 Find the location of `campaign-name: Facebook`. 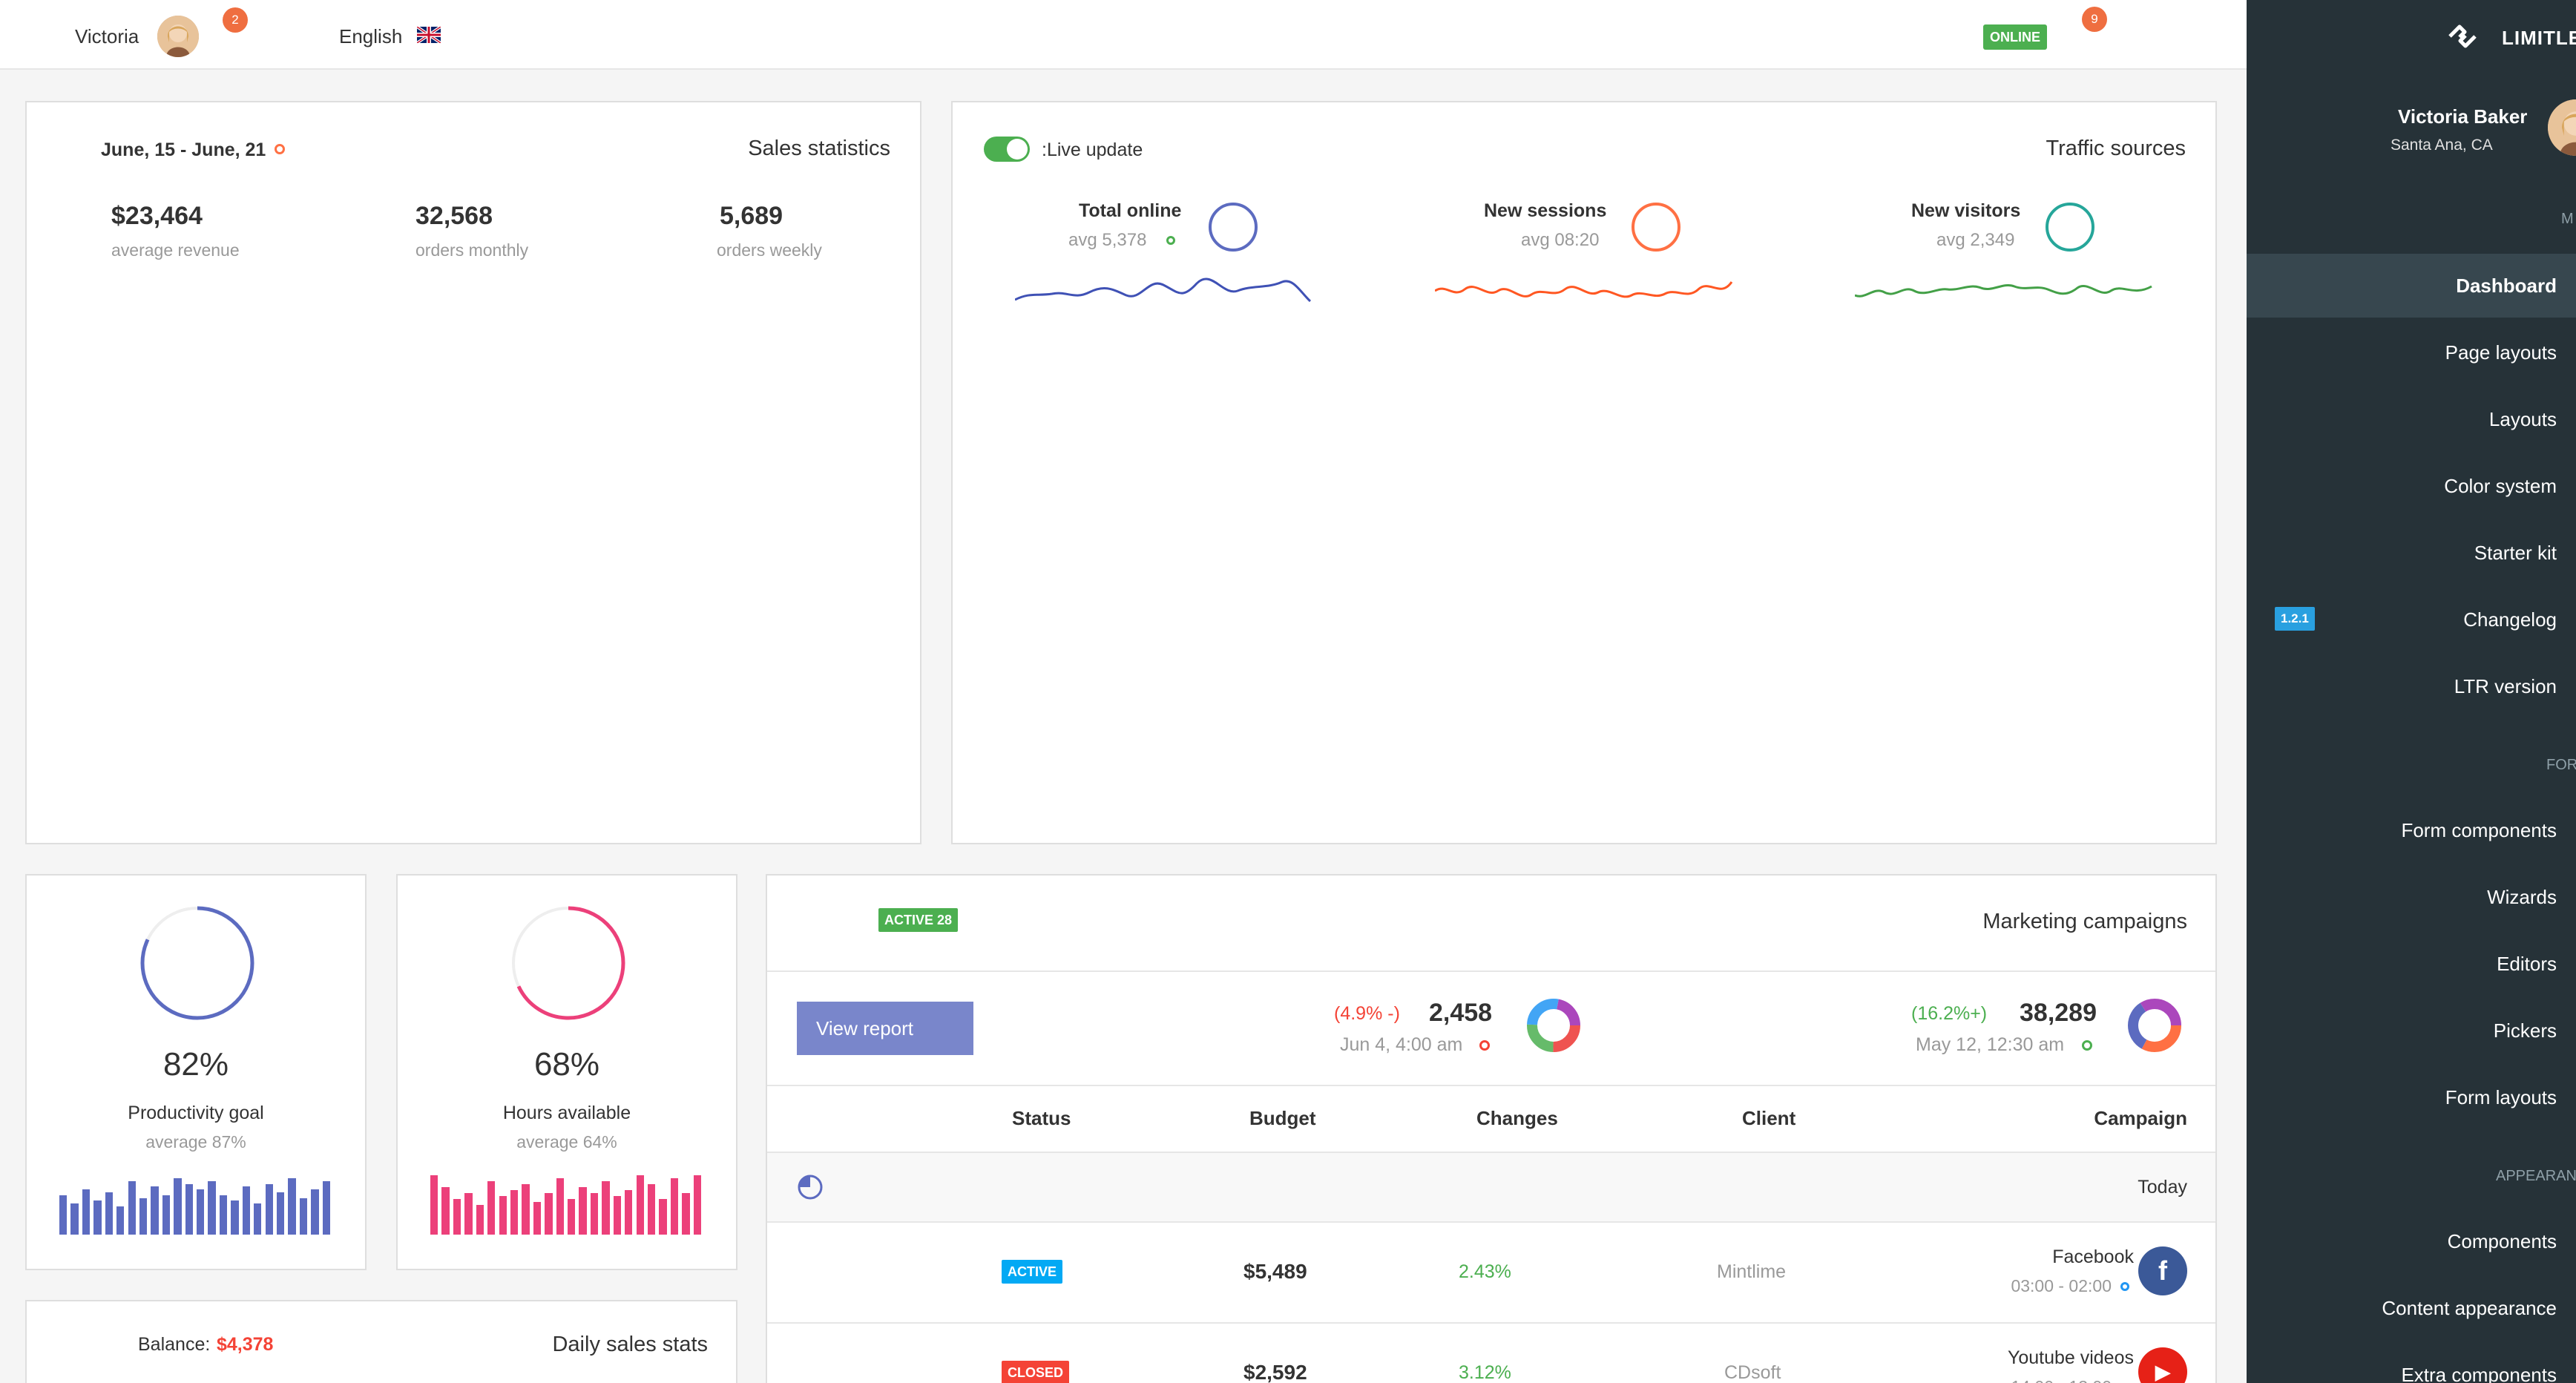

campaign-name: Facebook is located at coordinates (2093, 1256).